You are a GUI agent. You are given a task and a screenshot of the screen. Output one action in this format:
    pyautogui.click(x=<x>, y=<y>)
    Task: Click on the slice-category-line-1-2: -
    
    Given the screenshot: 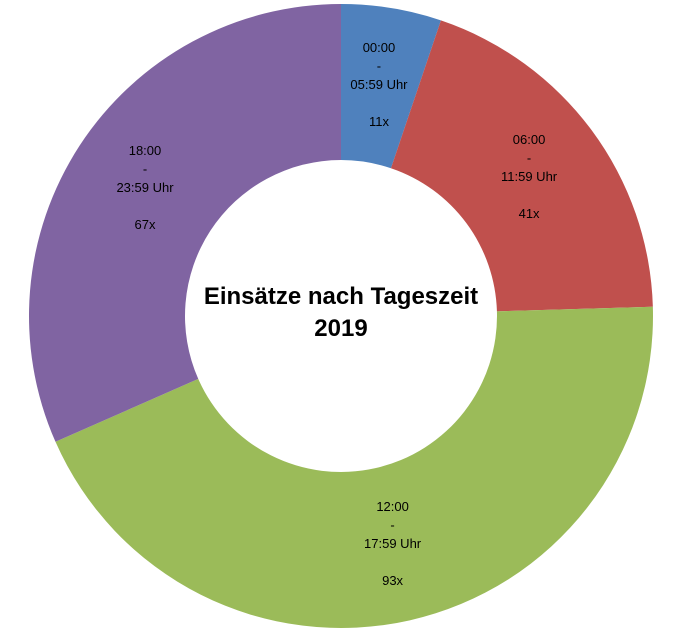 What is the action you would take?
    pyautogui.click(x=379, y=66)
    